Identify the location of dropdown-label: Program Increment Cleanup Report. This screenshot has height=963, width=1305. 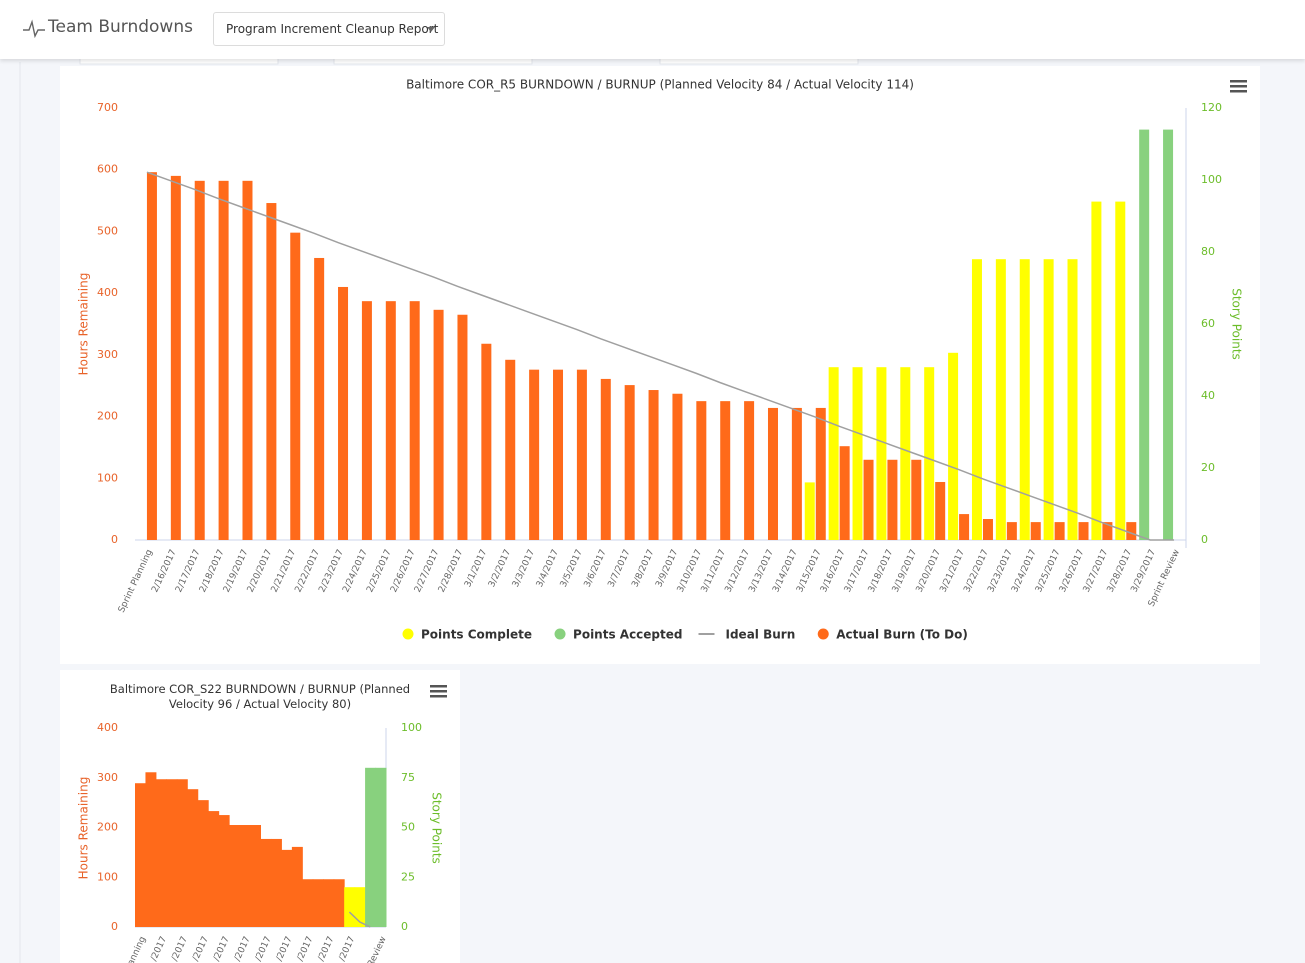
(332, 29).